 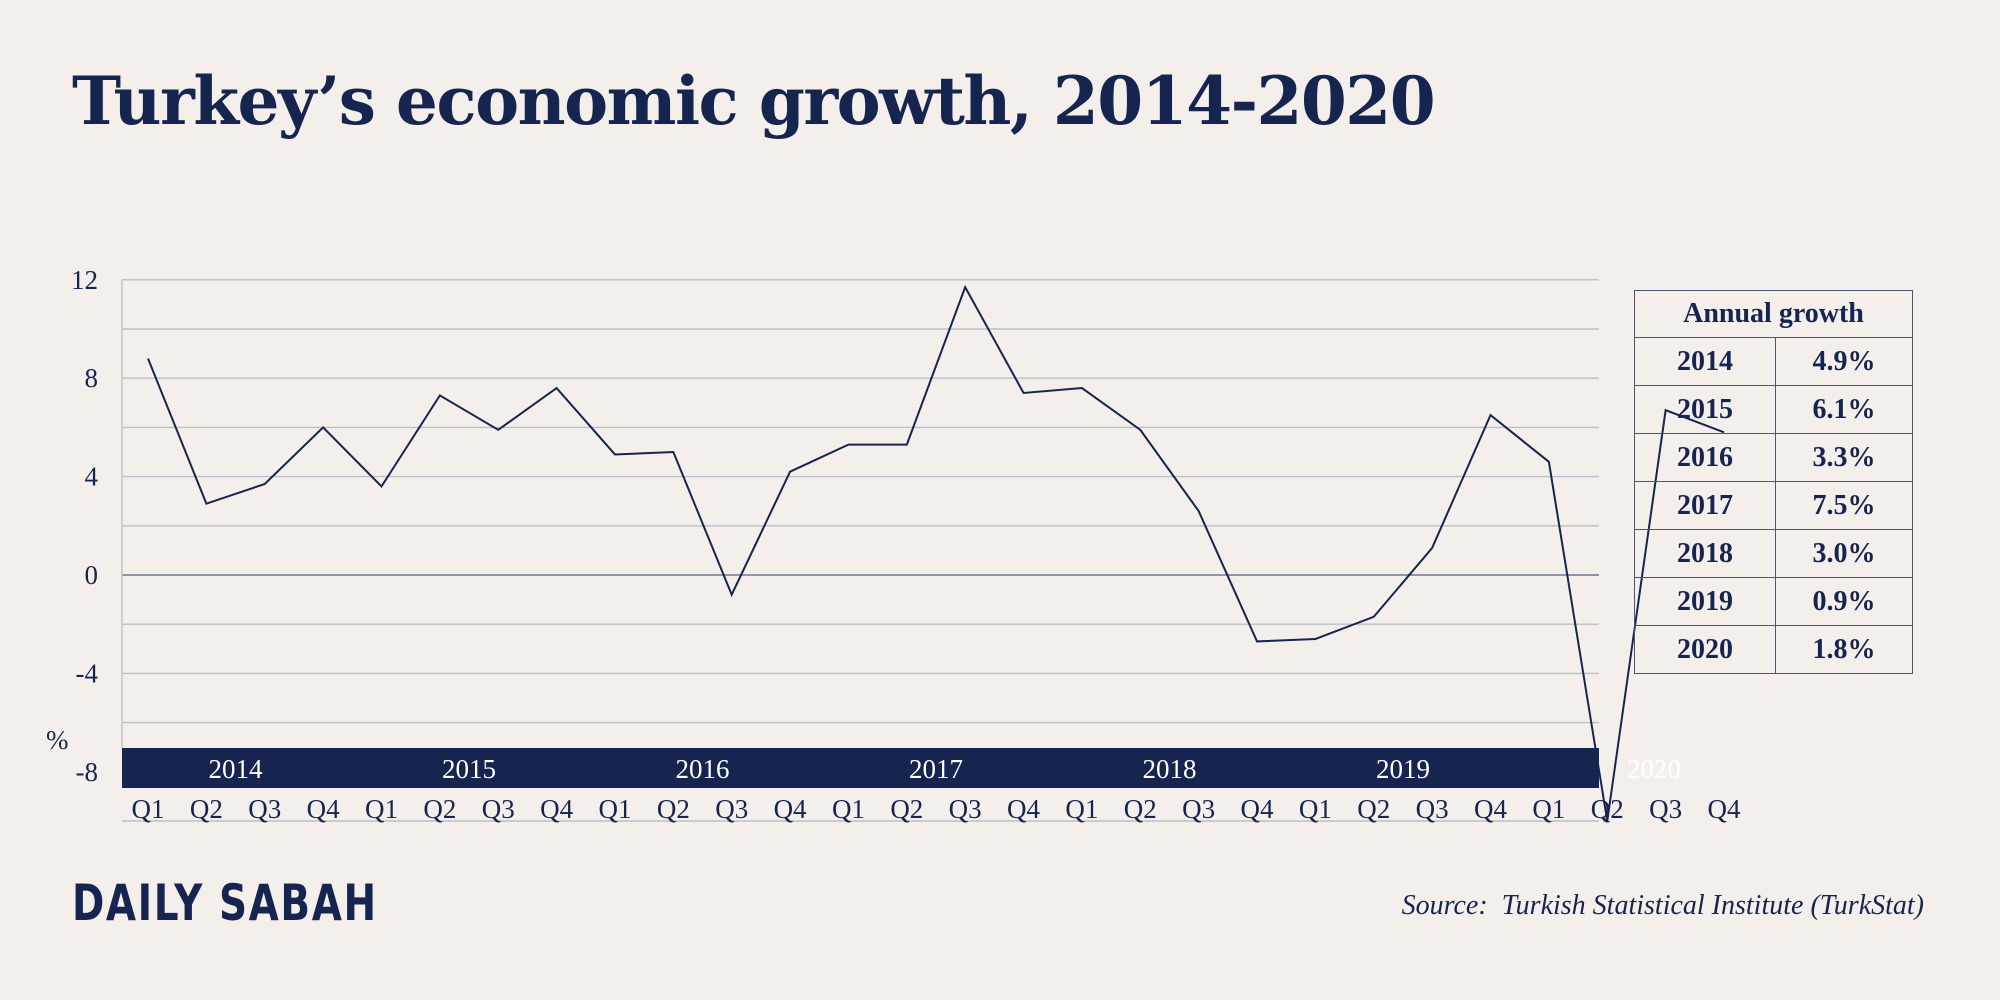 What do you see at coordinates (1844, 505) in the screenshot?
I see `growth-cell: 7.5%` at bounding box center [1844, 505].